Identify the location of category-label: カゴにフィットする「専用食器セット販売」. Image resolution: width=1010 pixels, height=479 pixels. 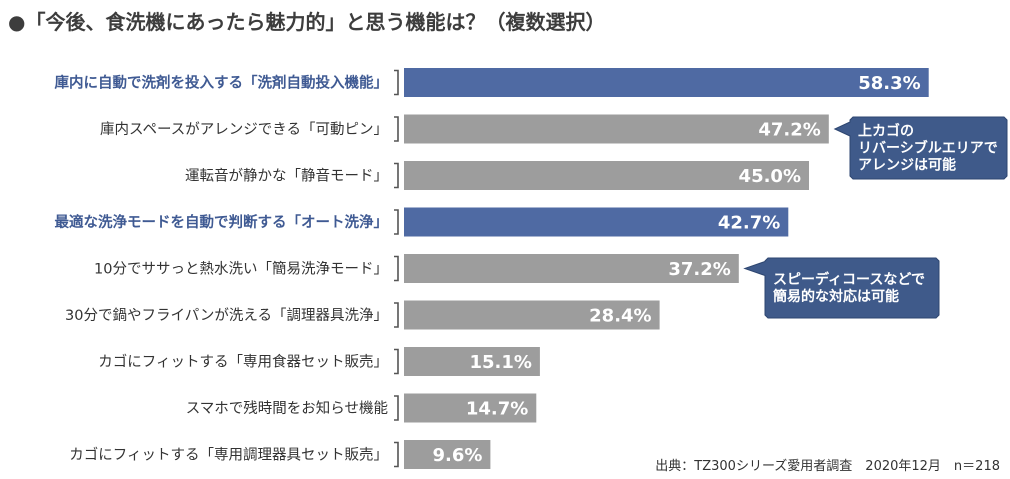
(243, 362).